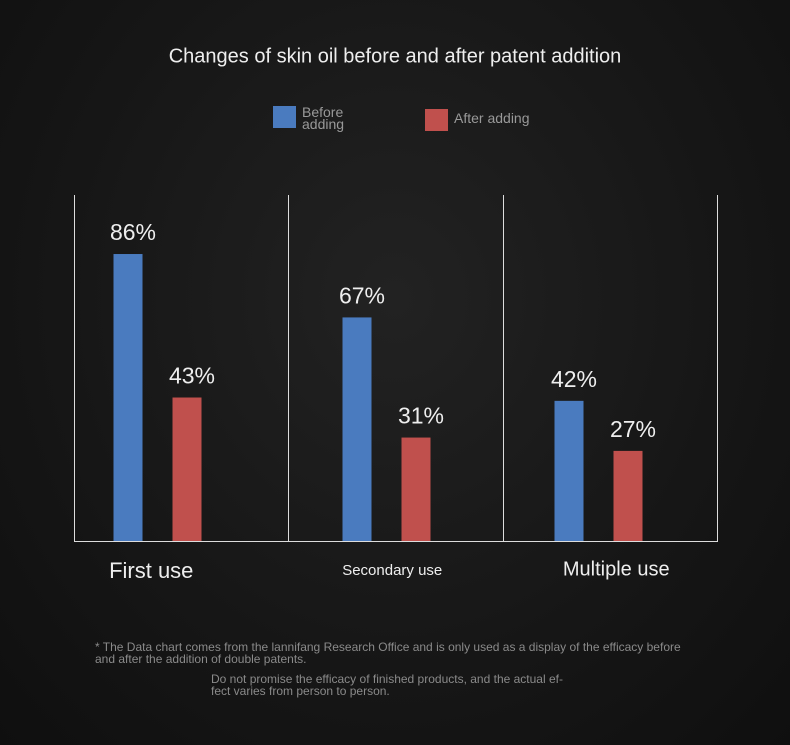  What do you see at coordinates (421, 416) in the screenshot?
I see `value-label: 31%` at bounding box center [421, 416].